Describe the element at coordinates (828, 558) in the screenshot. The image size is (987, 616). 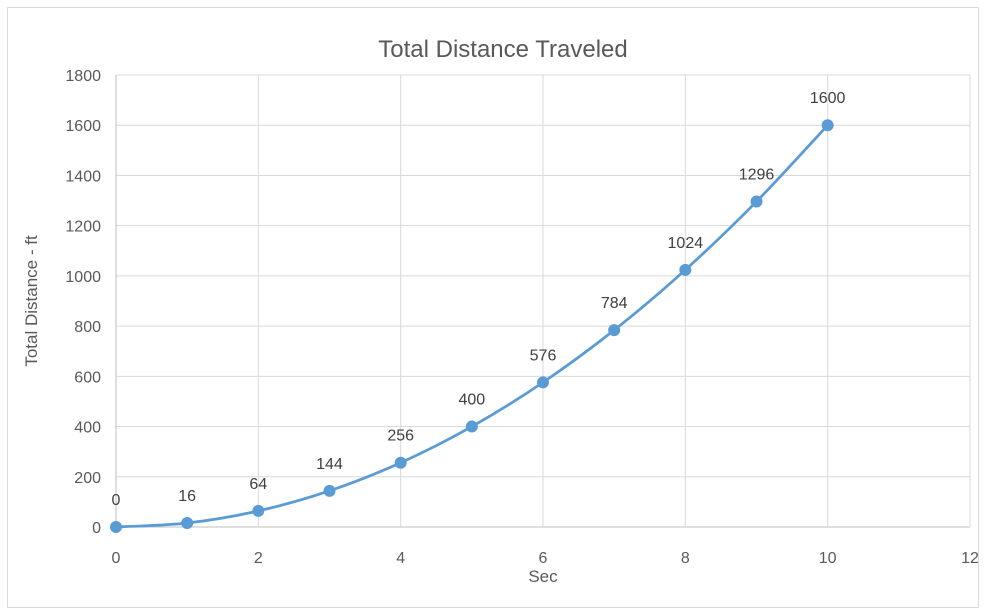
I see `x-tick-label: 10` at that location.